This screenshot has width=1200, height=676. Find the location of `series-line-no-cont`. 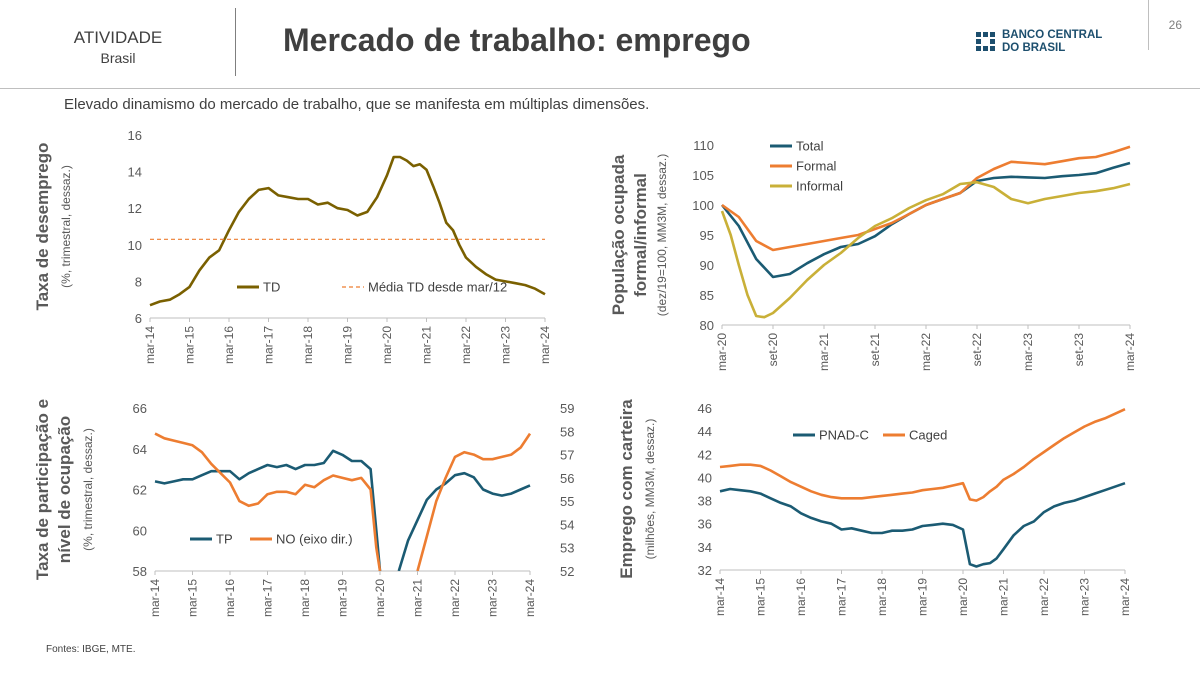

series-line-no-cont is located at coordinates (474, 501).